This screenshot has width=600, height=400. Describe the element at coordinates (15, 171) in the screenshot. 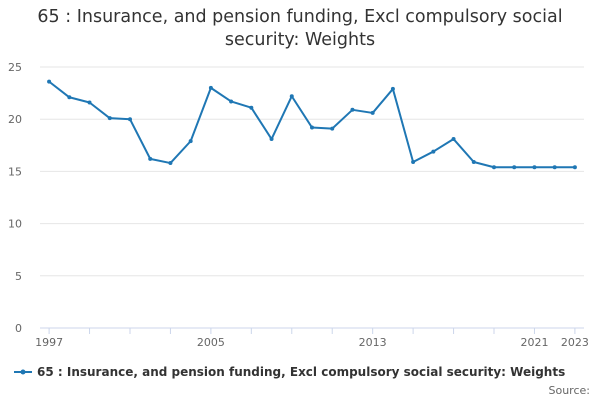

I see `y-tick-label: 15` at that location.